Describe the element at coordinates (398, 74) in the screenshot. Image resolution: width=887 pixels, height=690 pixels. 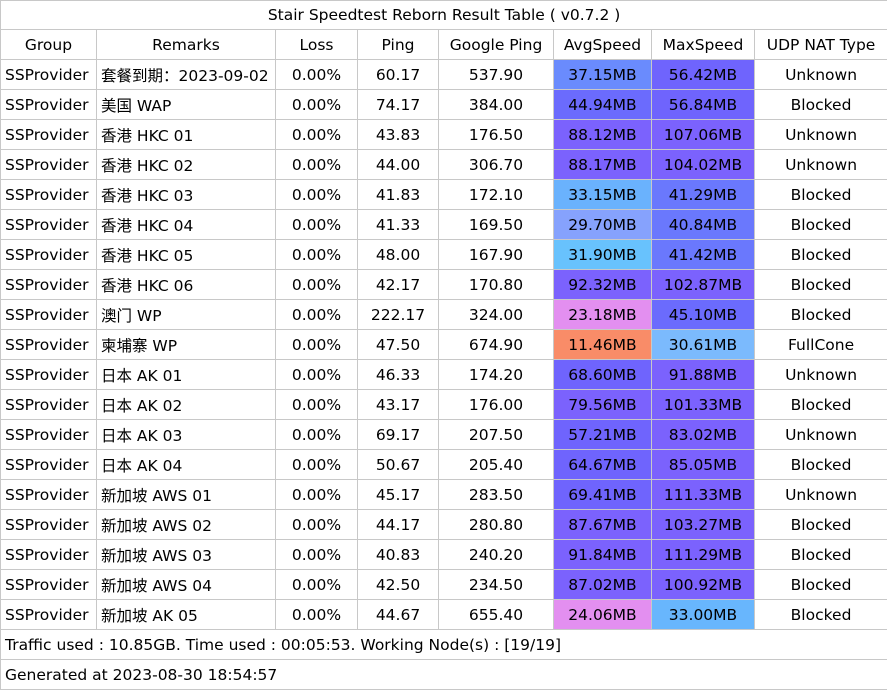
I see `cell-ping: 60.17` at that location.